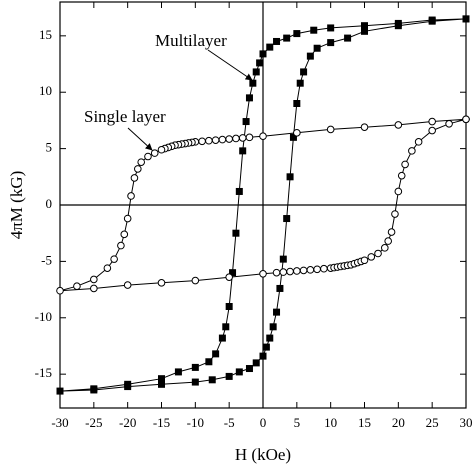 The image size is (474, 471). Describe the element at coordinates (191, 40) in the screenshot. I see `series-annotation: Multilayer` at that location.